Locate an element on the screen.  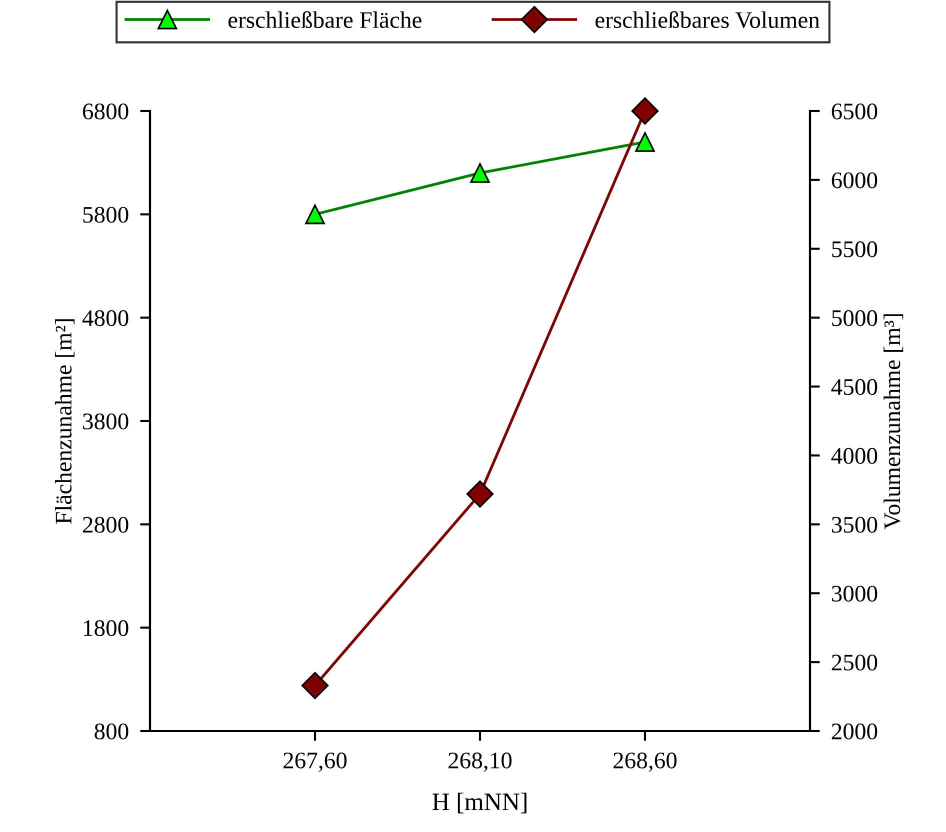
y-axis-title: Flächenzunahme [m²] is located at coordinates (64, 421).